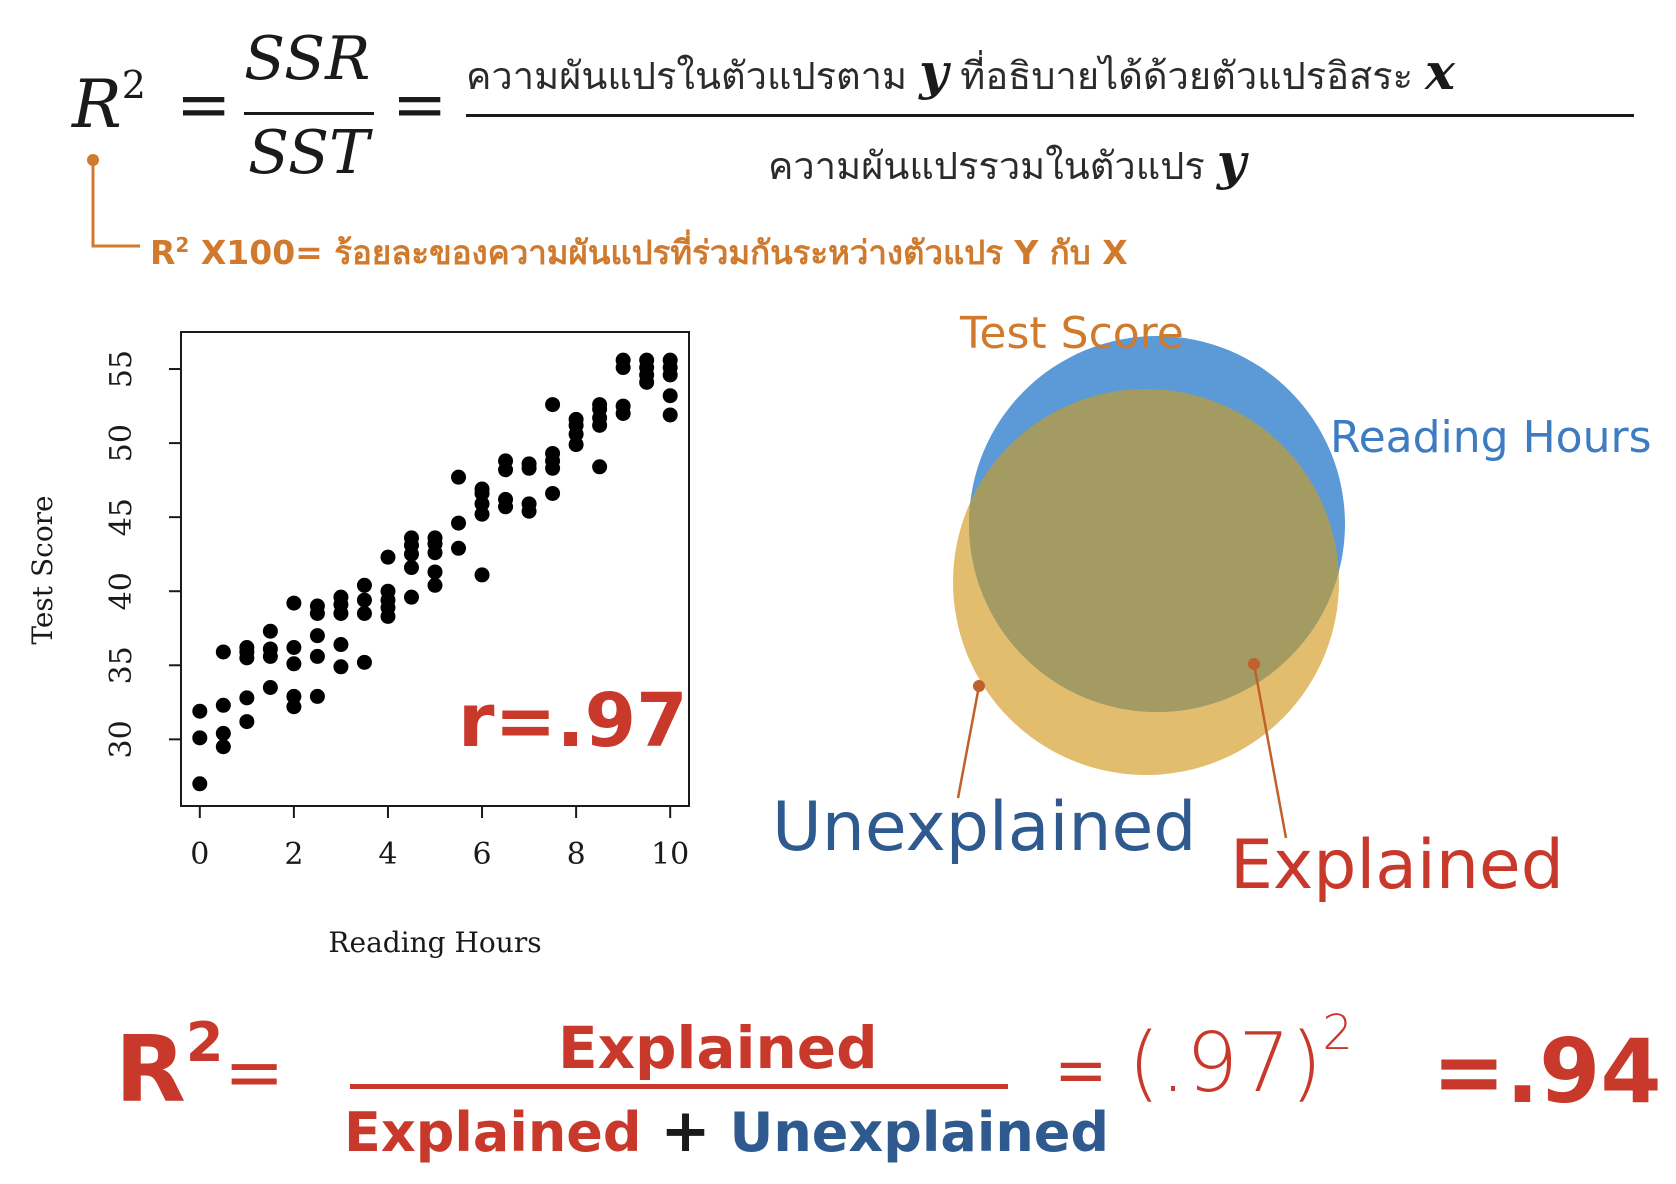 This screenshot has height=1184, width=1676. What do you see at coordinates (121, 443) in the screenshot?
I see `y-tick-label: 50` at bounding box center [121, 443].